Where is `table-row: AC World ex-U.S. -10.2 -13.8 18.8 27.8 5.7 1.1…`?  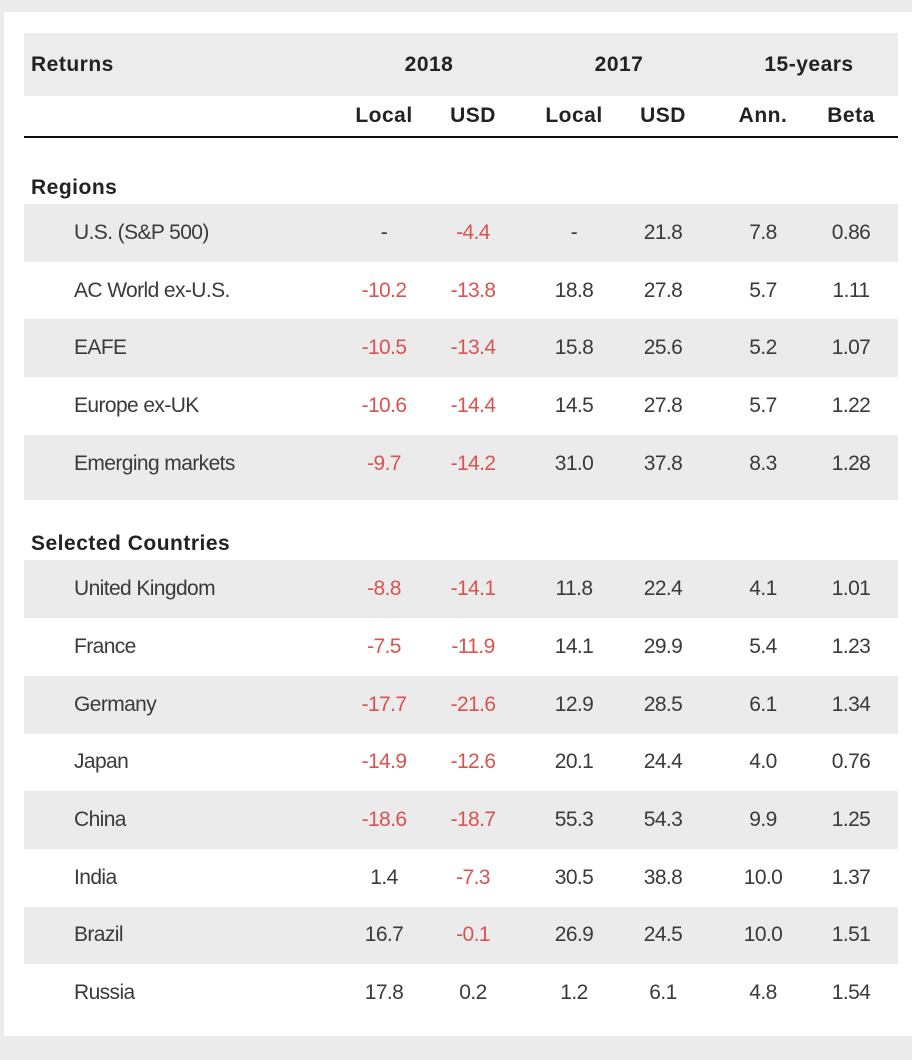 table-row: AC World ex-U.S. -10.2 -13.8 18.8 27.8 5.7 1.1… is located at coordinates (461, 291).